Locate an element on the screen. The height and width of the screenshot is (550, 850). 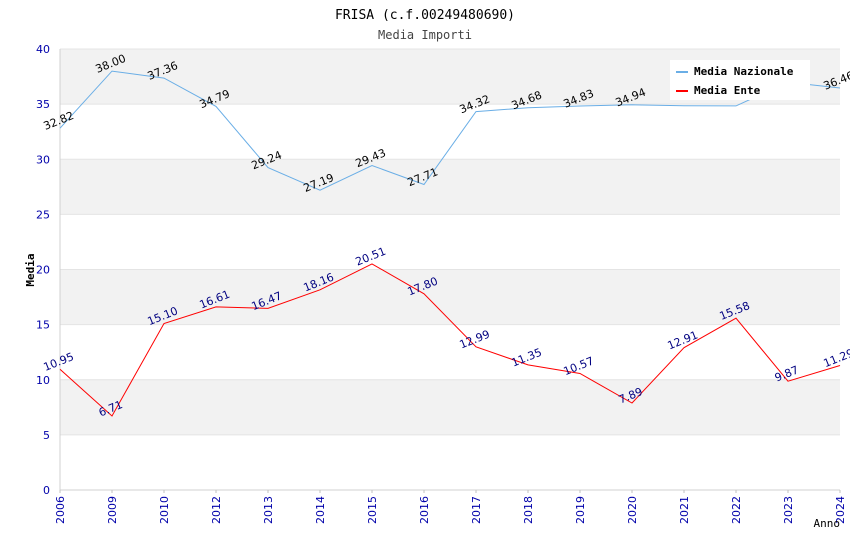
legend-label-ente: Media Ente is located at coordinates (727, 90).